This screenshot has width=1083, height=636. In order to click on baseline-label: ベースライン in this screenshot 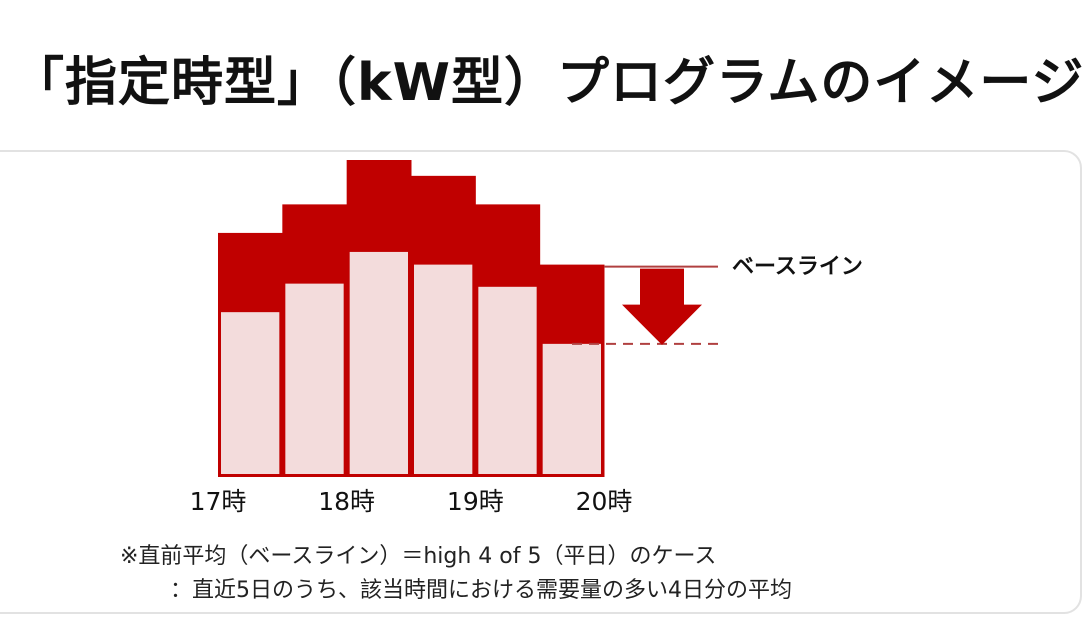, I will do `click(797, 267)`.